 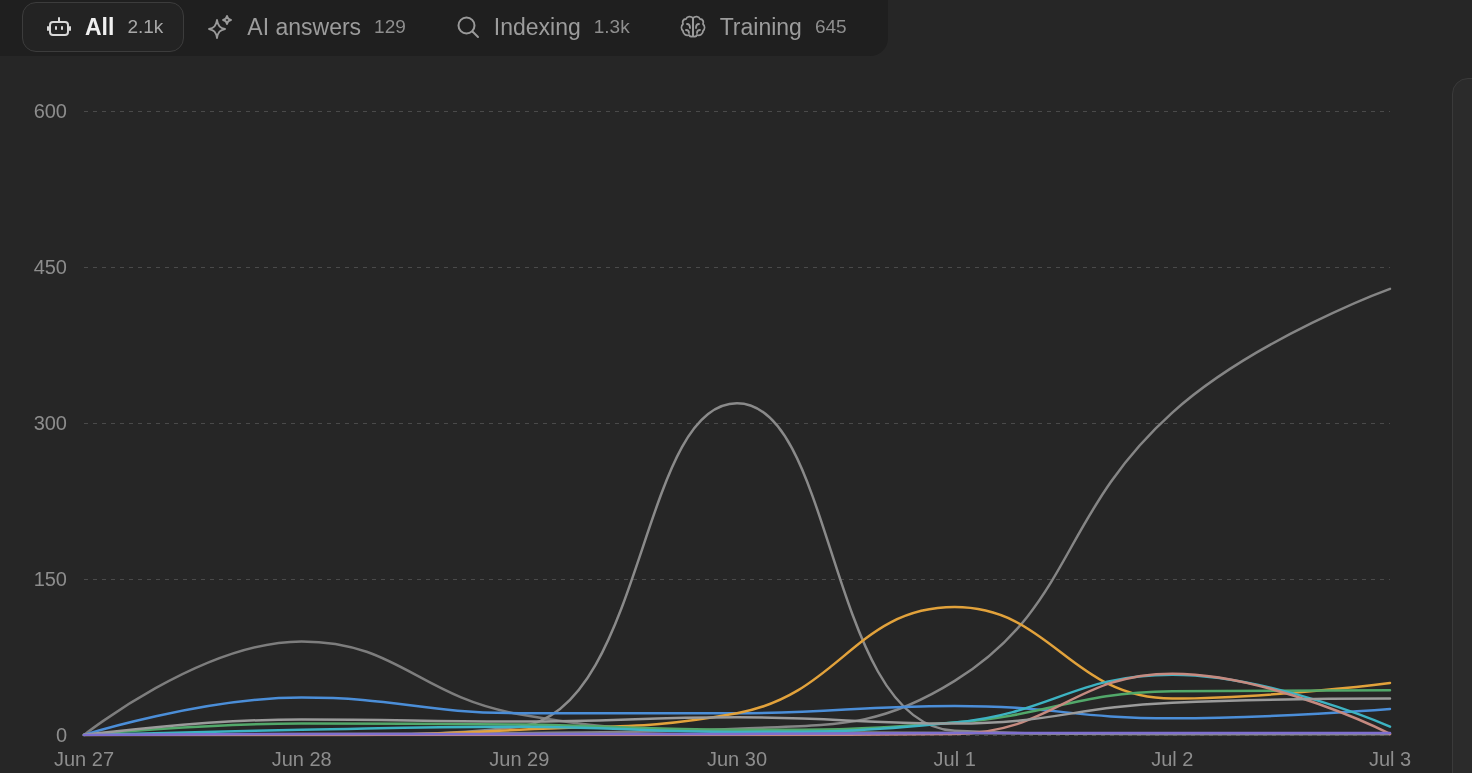 What do you see at coordinates (1390, 759) in the screenshot?
I see `x-tick-label: Jul 3` at bounding box center [1390, 759].